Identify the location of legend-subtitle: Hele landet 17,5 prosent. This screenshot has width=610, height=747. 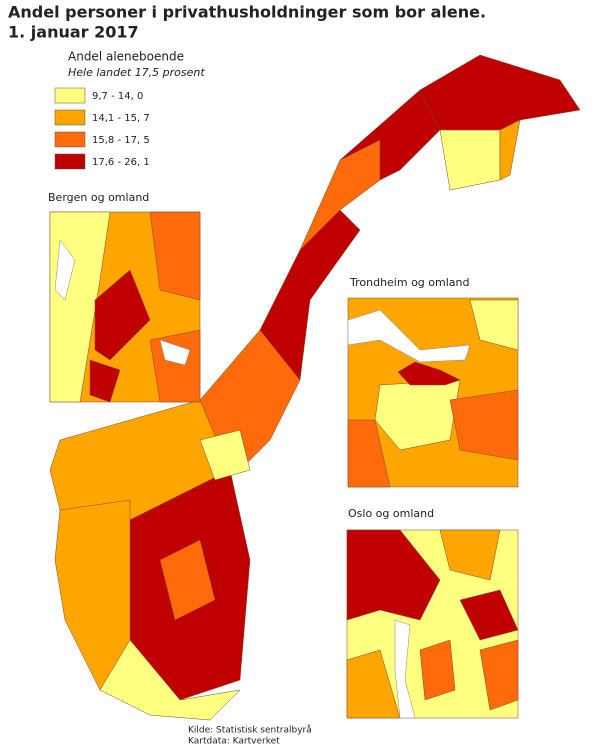
(136, 72).